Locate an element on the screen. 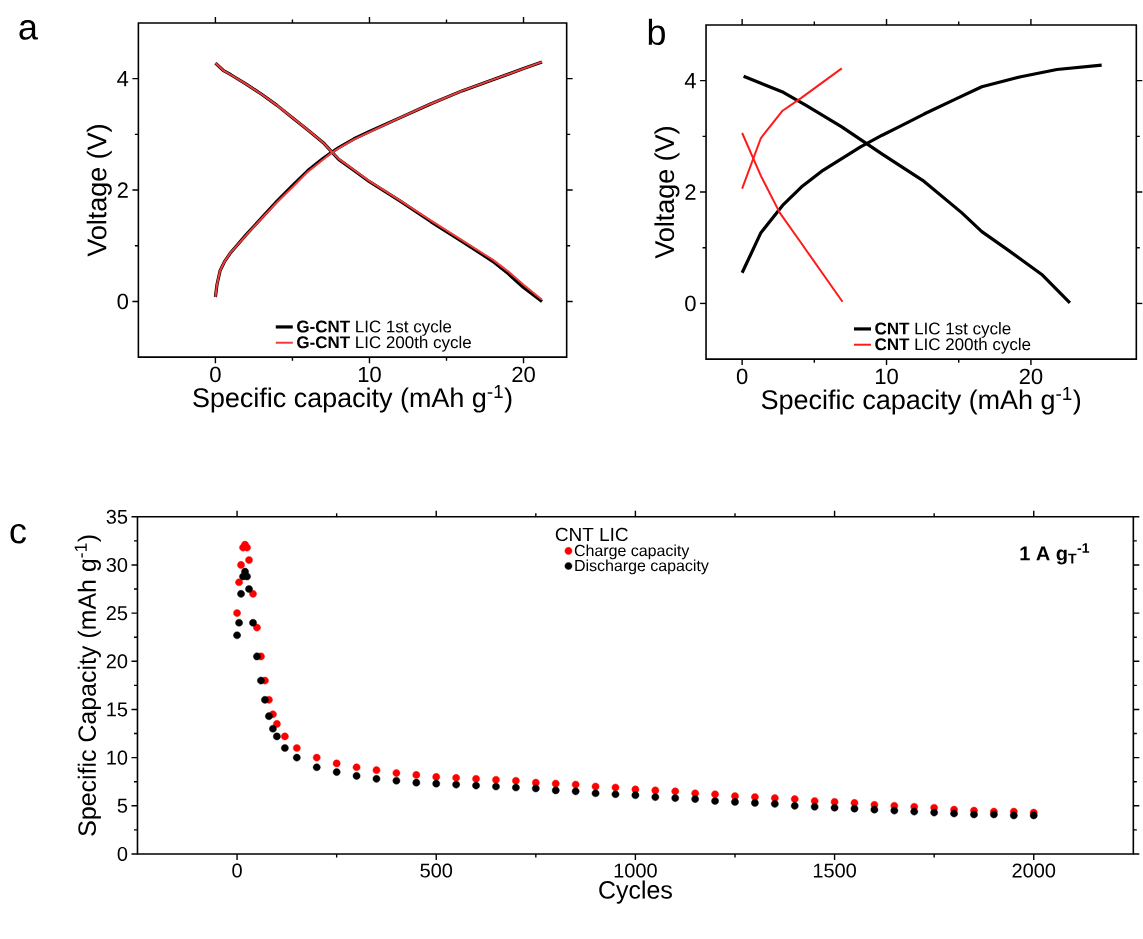 This screenshot has height=939, width=1143. legend-label: CNT LIC 200th cycle is located at coordinates (953, 345).